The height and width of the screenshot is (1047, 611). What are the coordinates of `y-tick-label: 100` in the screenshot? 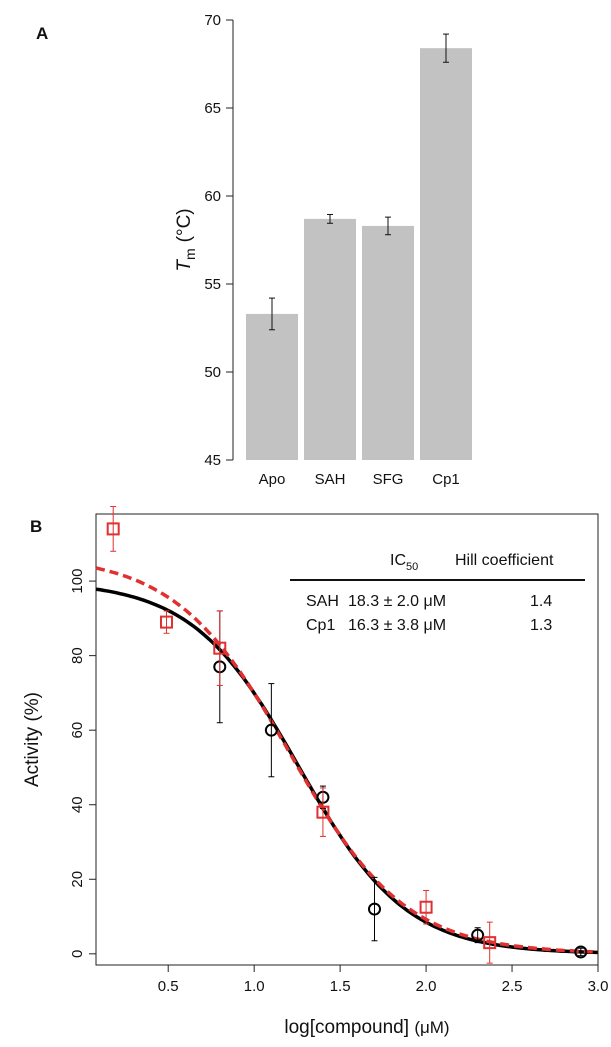 It's located at (77, 581).